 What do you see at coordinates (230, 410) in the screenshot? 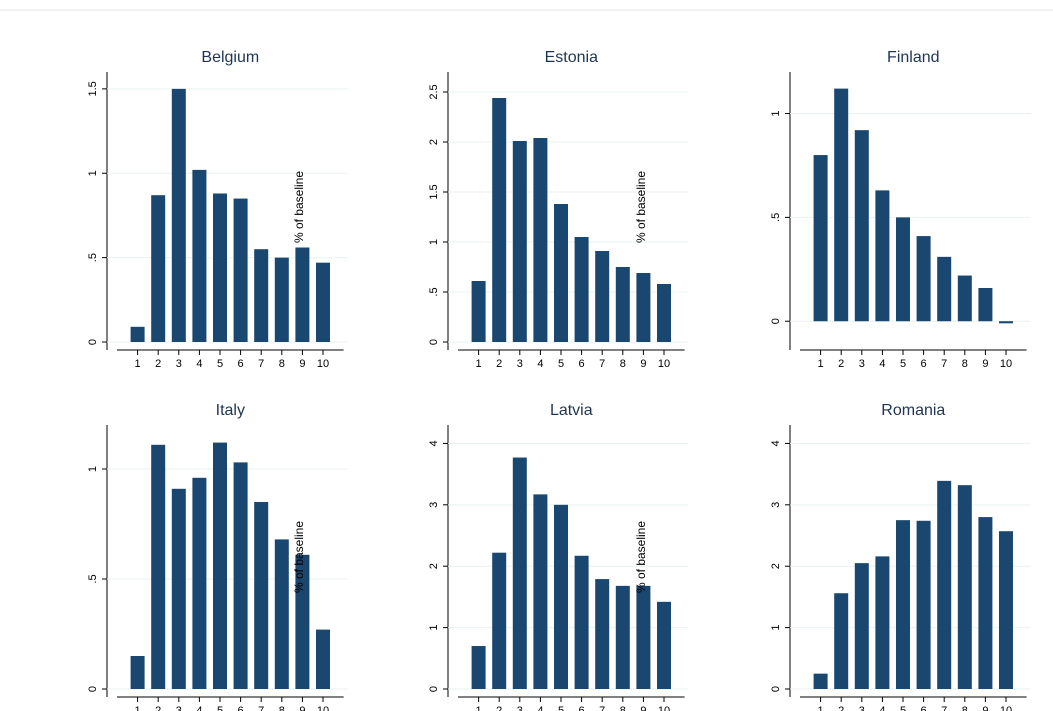
I see `panel-title: Italy` at bounding box center [230, 410].